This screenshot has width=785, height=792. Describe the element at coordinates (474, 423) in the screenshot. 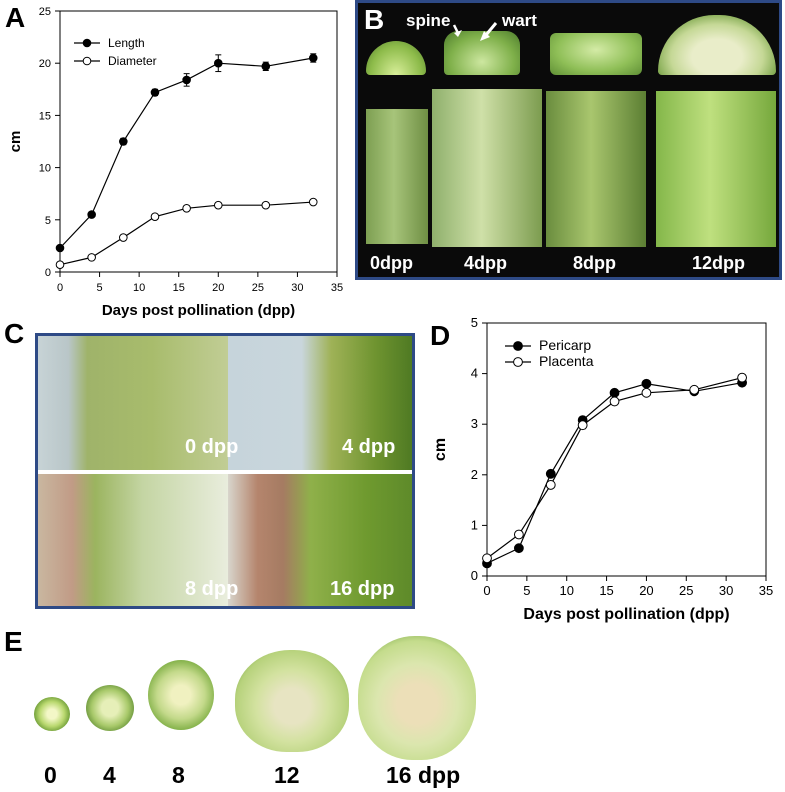

I see `y-tick-label: 3` at that location.